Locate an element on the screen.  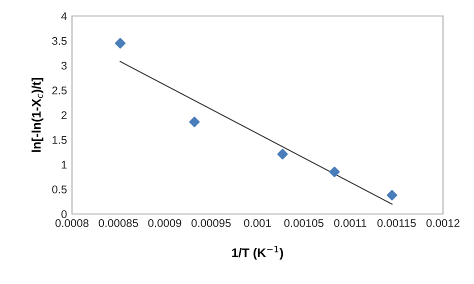
y-tick-label: 0 is located at coordinates (64, 214).